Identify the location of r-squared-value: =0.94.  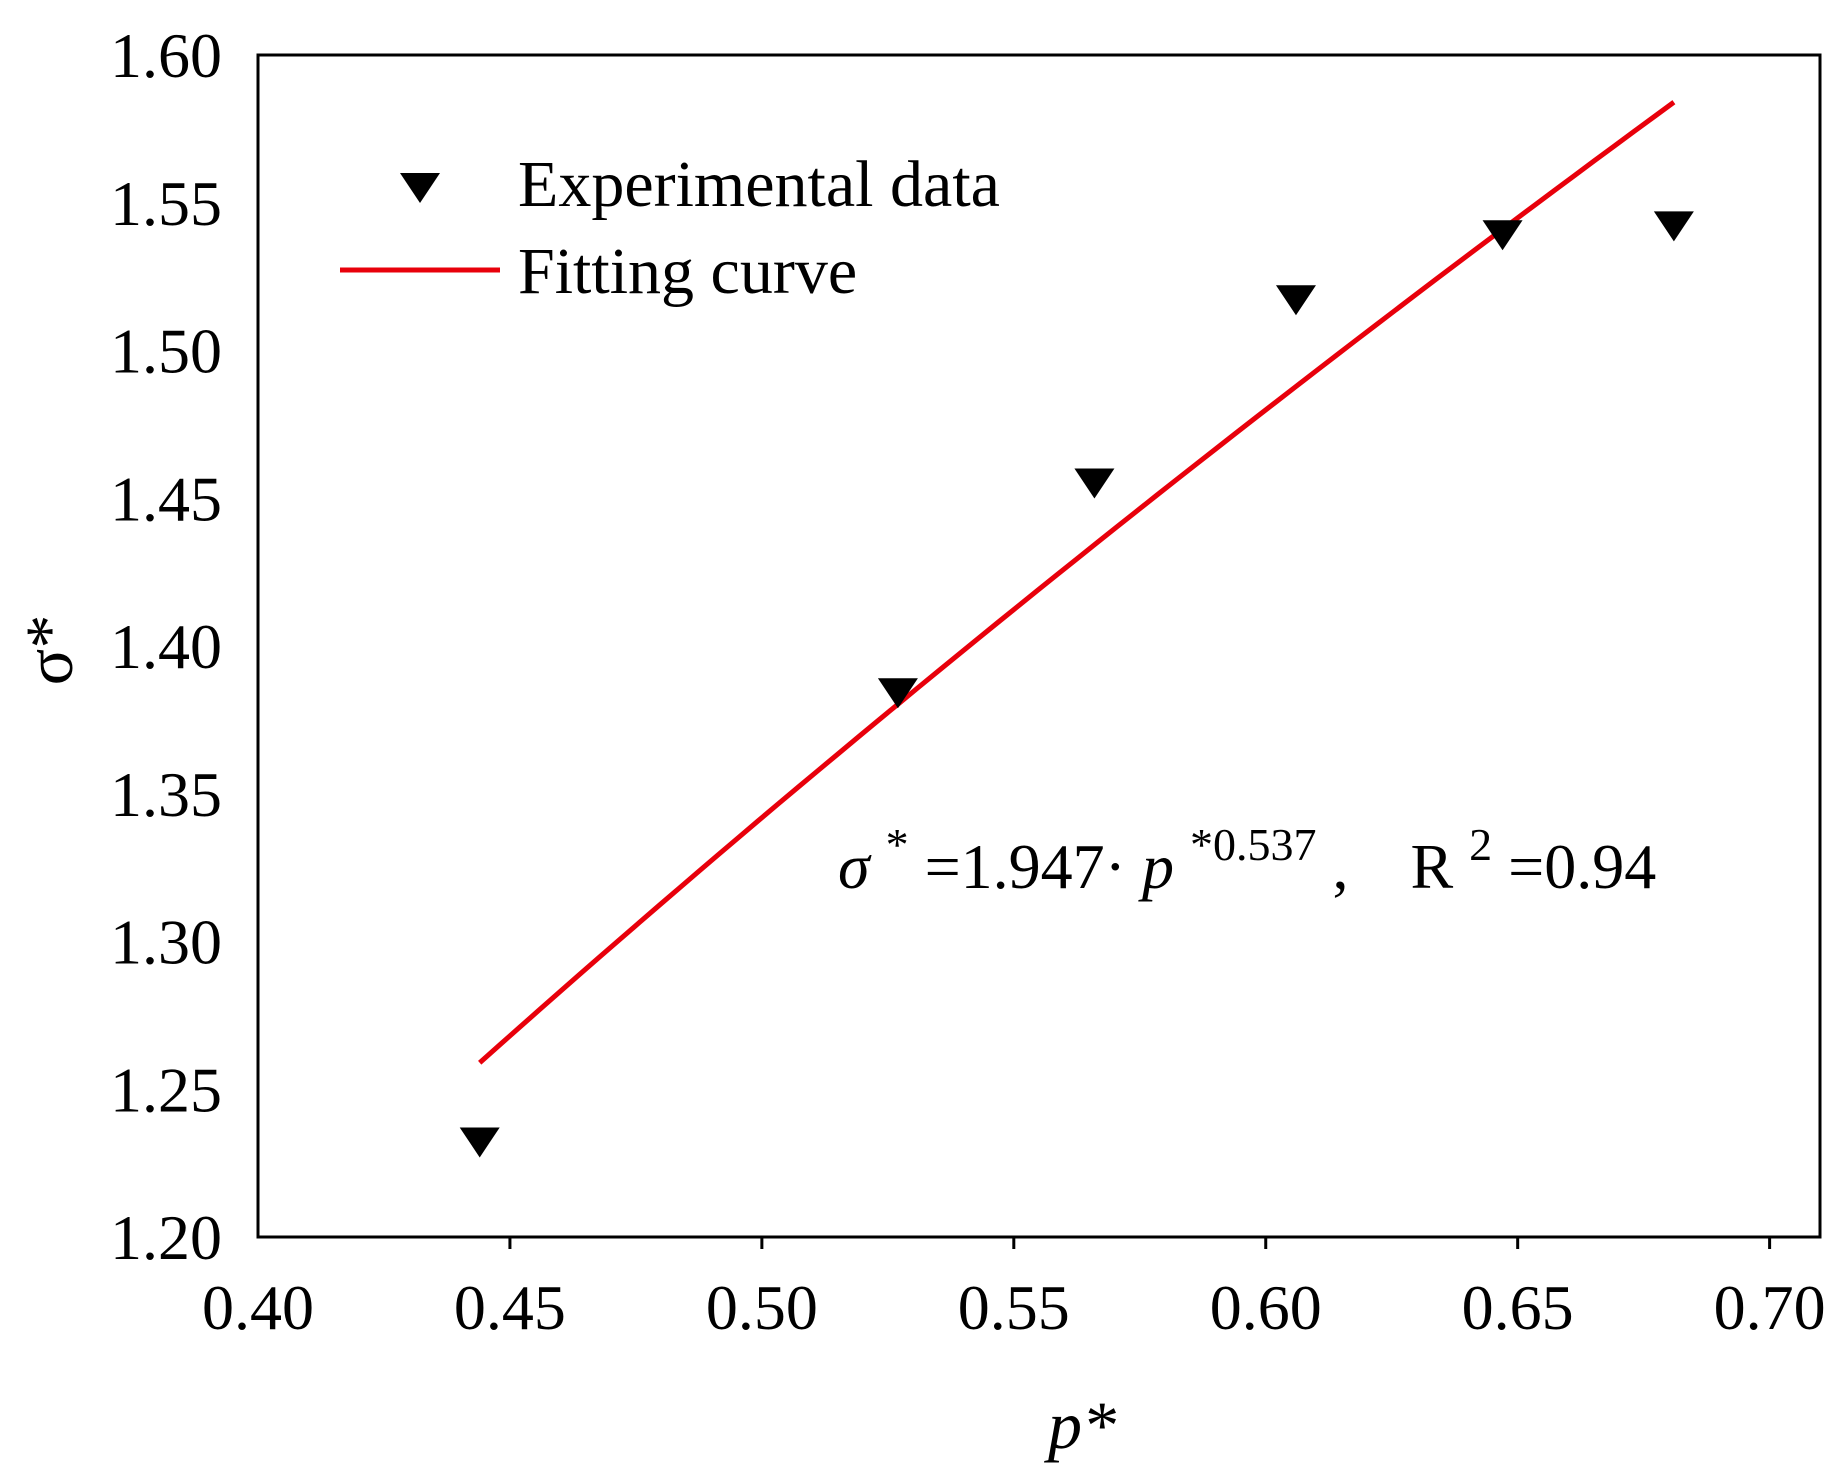
(1582, 866).